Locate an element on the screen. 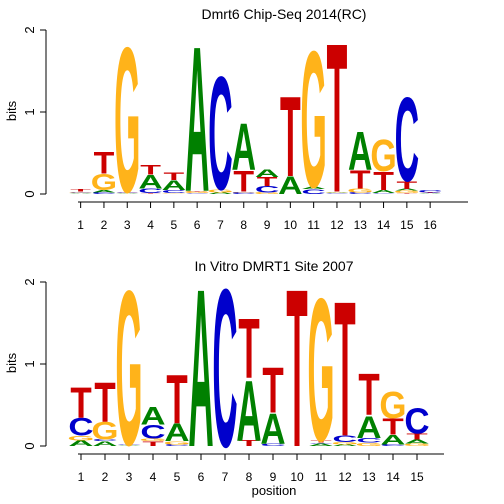  x-tick-label: 10 is located at coordinates (291, 225).